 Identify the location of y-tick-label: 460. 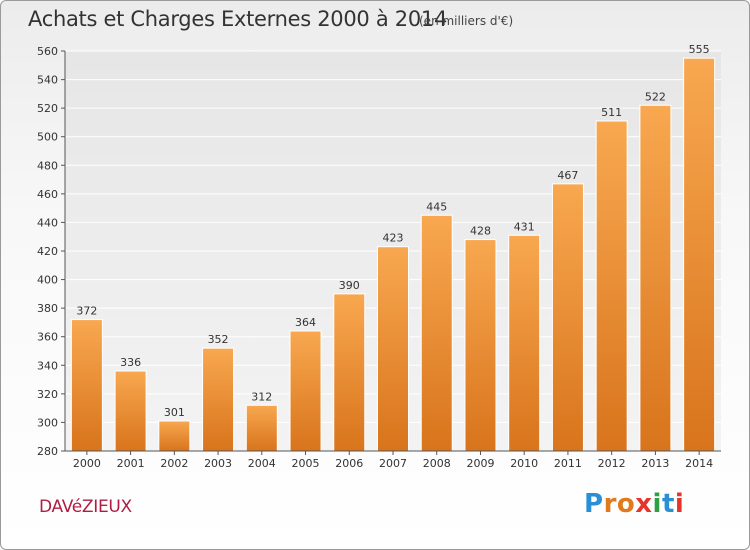
(47, 194).